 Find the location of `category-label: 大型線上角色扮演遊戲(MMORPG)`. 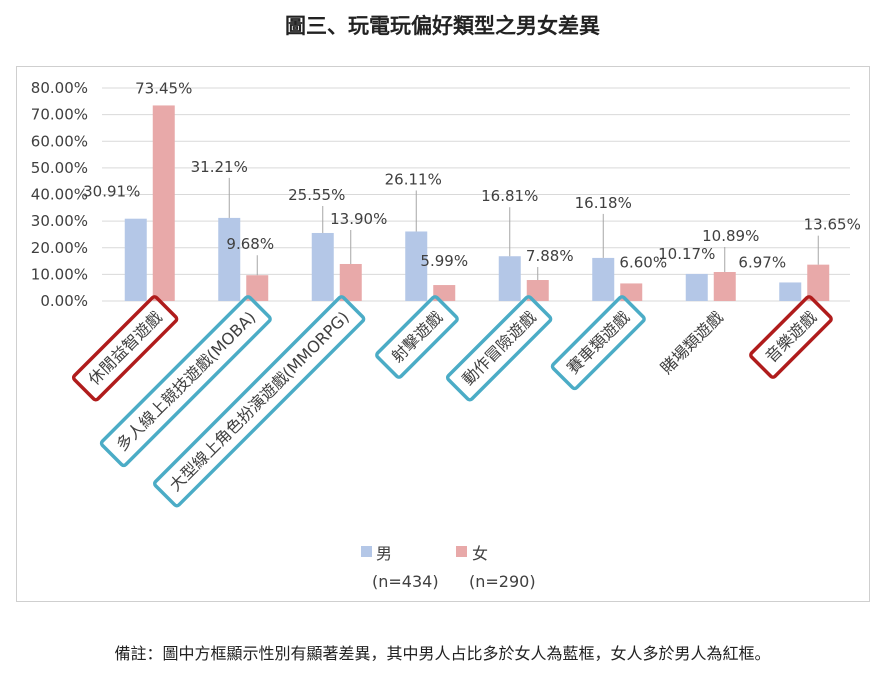

category-label: 大型線上角色扮演遊戲(MMORPG) is located at coordinates (259, 401).